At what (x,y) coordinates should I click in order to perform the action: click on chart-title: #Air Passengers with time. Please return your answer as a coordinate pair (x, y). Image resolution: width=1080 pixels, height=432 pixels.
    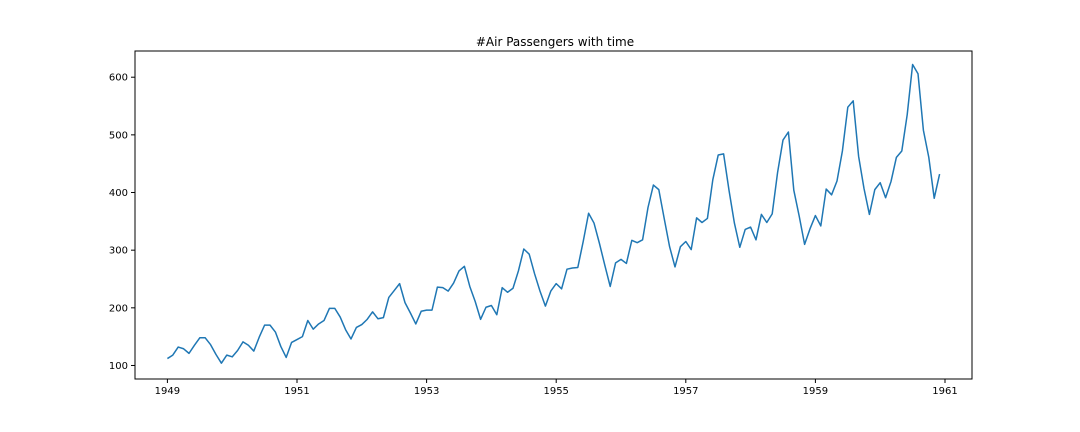
    Looking at the image, I should click on (555, 42).